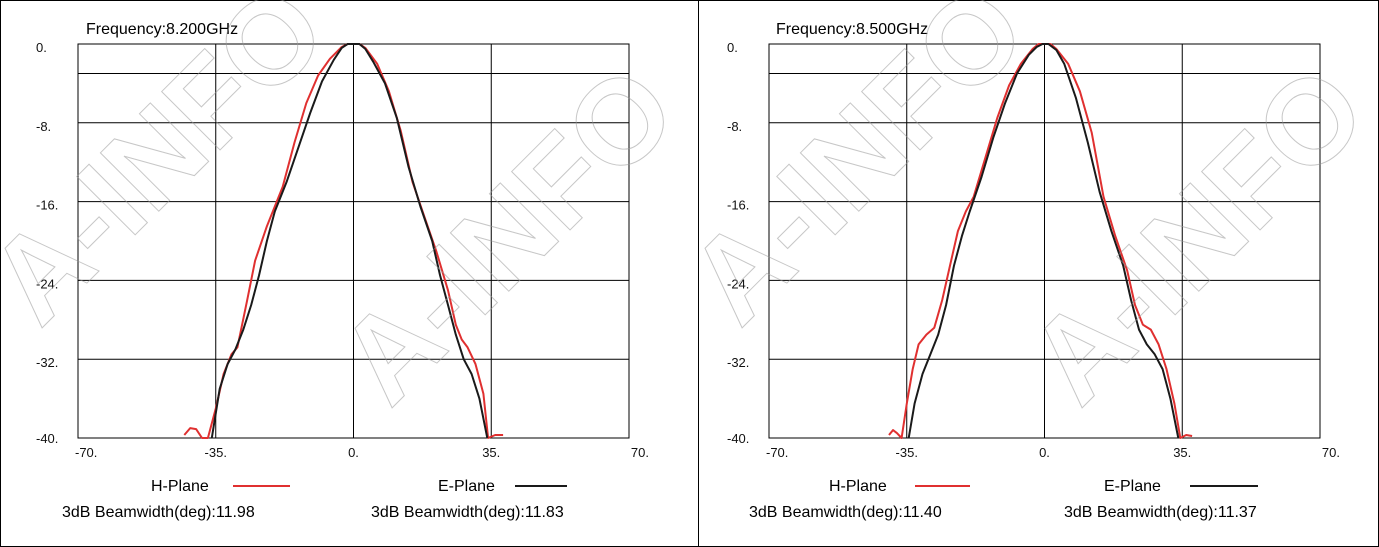  Describe the element at coordinates (1160, 512) in the screenshot. I see `beamwidth-e-plane: 3dB Beamwidth(deg):11.37` at that location.